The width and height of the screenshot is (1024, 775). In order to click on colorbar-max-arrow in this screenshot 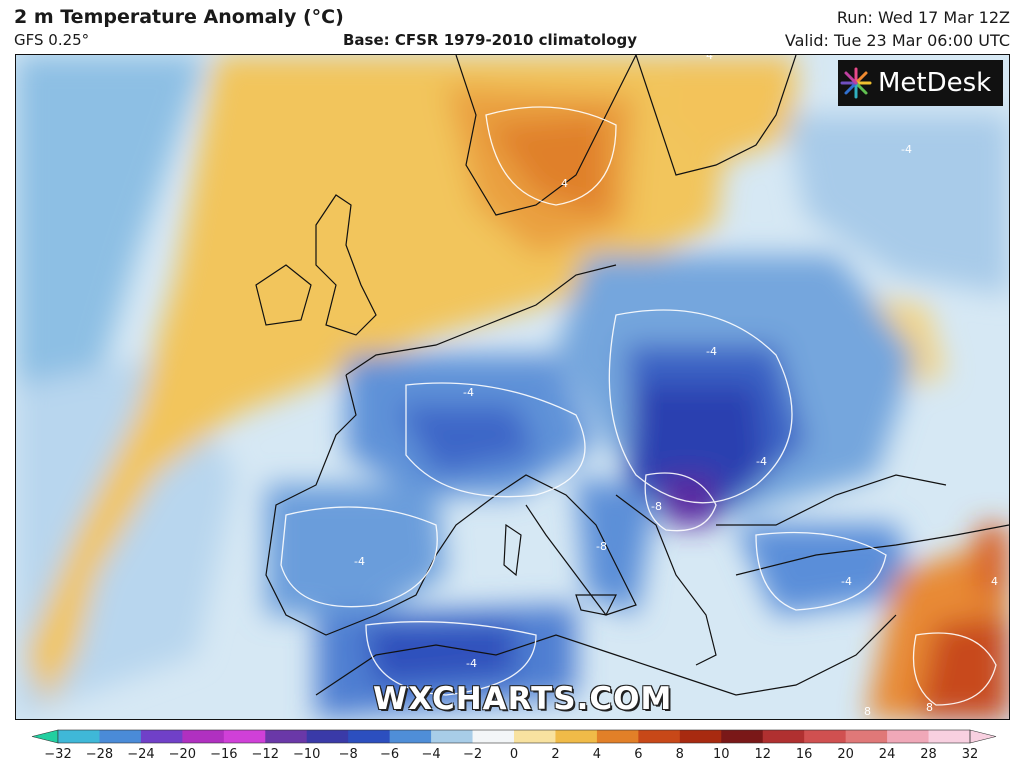, I will do `click(983, 736)`.